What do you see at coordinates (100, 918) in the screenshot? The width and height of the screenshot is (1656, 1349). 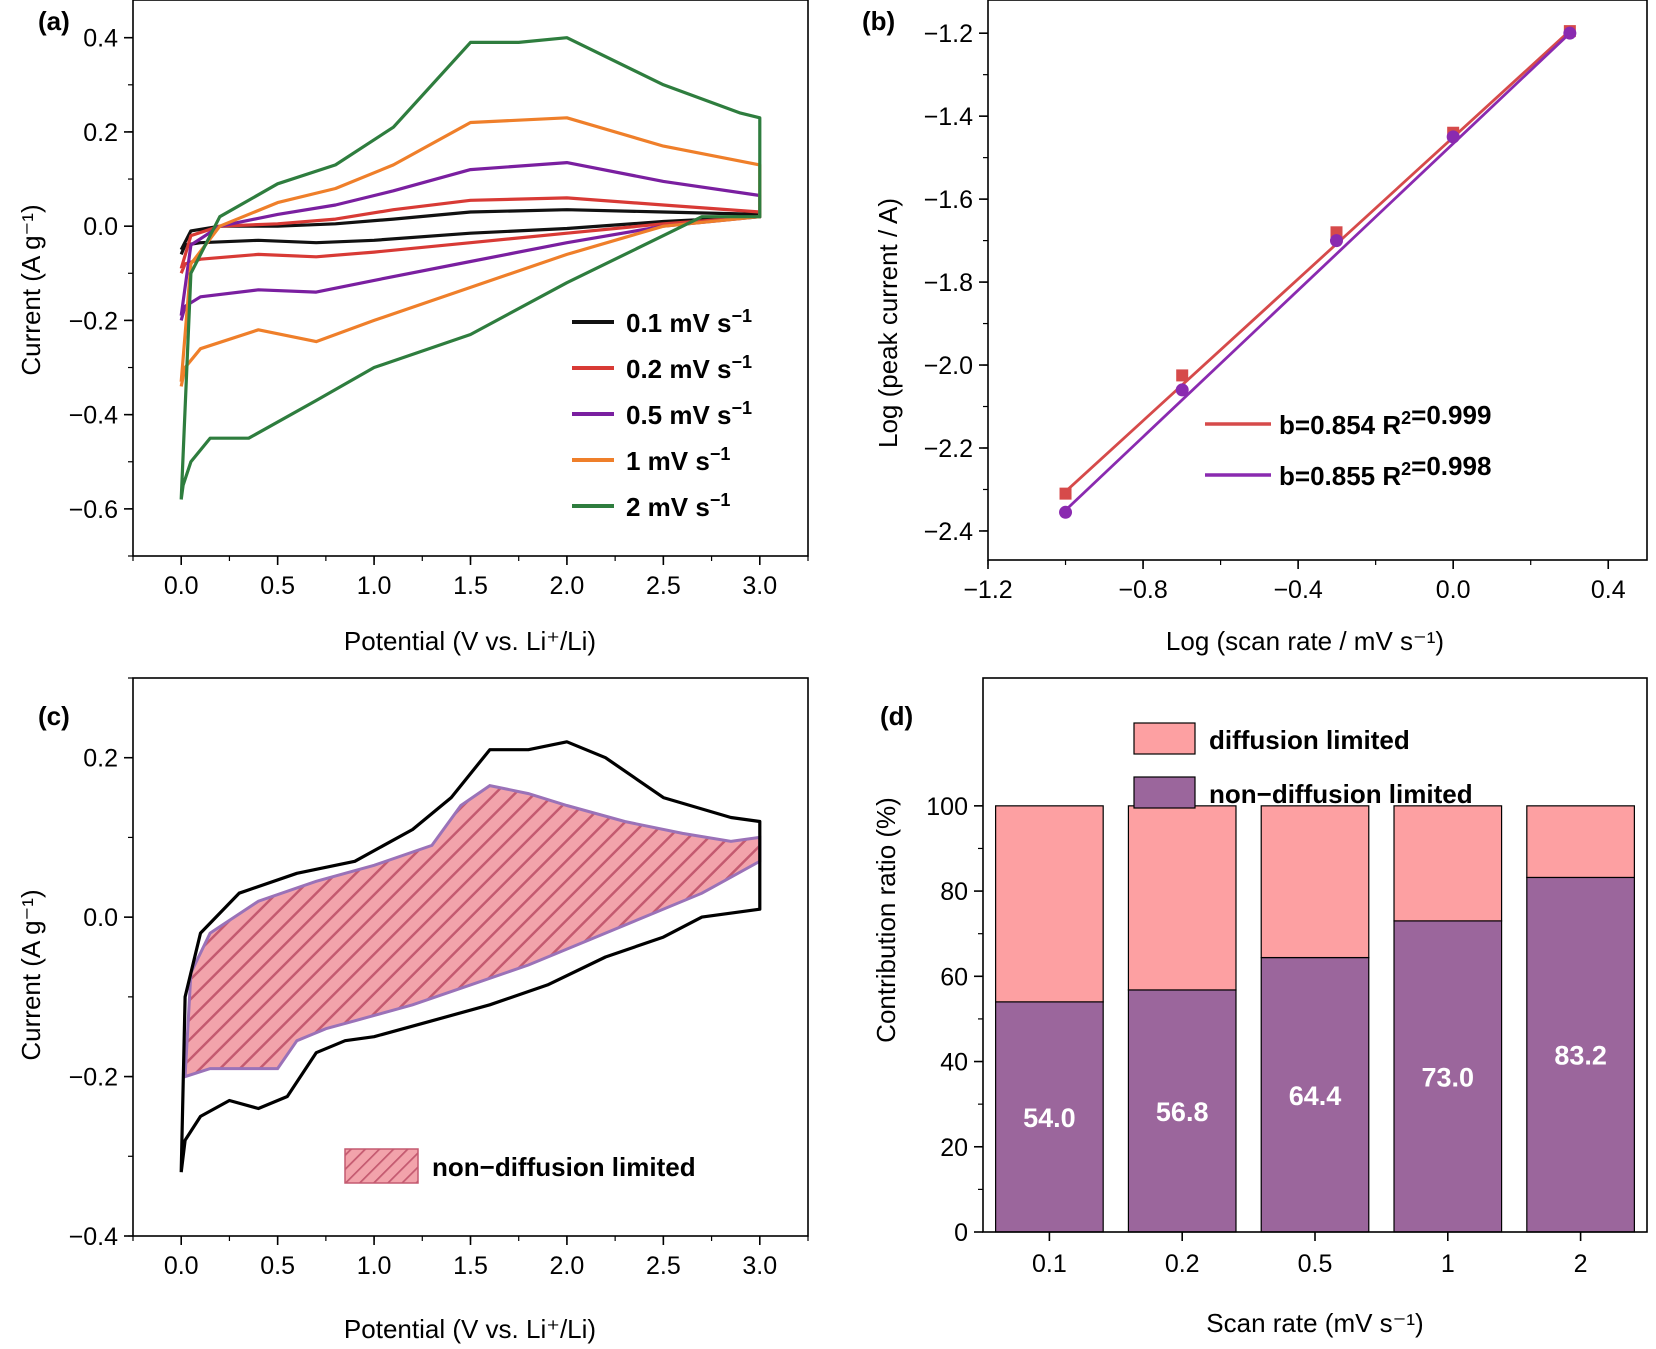 I see `panel-c-ytick-label: 0.0` at bounding box center [100, 918].